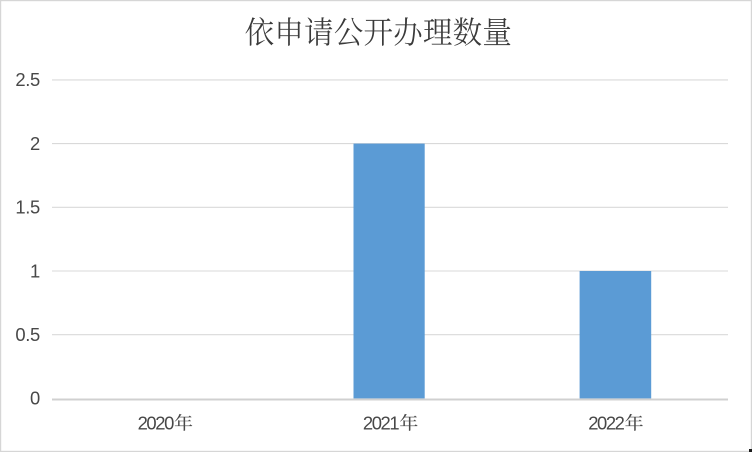  What do you see at coordinates (27, 334) in the screenshot?
I see `svg-text: 0.5` at bounding box center [27, 334].